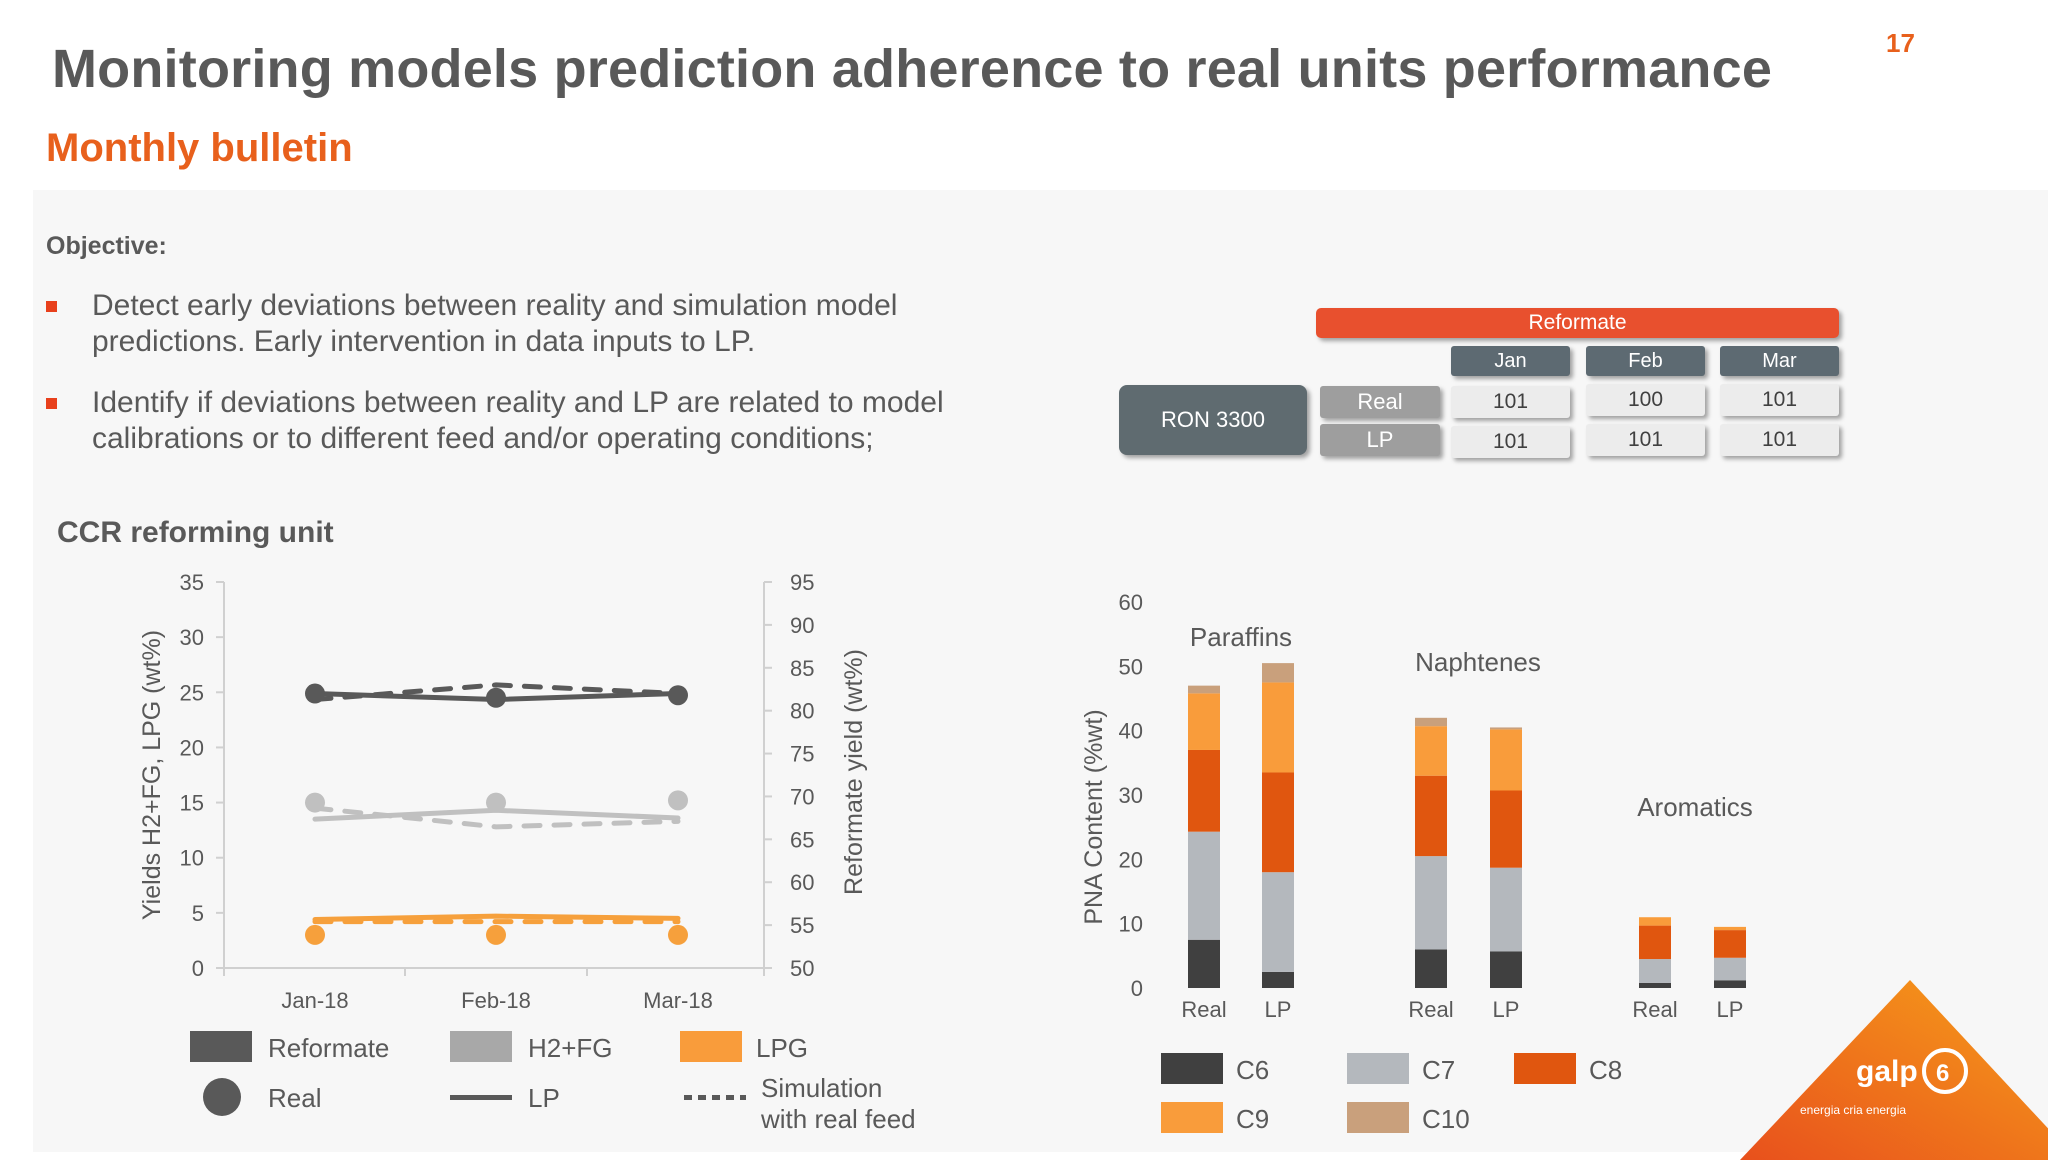 This screenshot has height=1160, width=2048. I want to click on y2-tick-label: 80, so click(802, 711).